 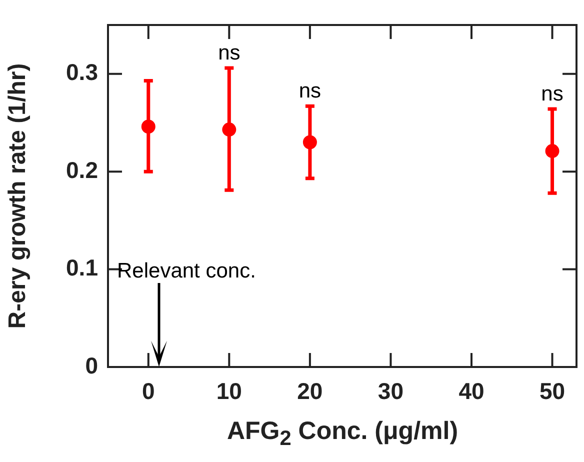 I want to click on x-tick-label: 40, so click(x=471, y=391).